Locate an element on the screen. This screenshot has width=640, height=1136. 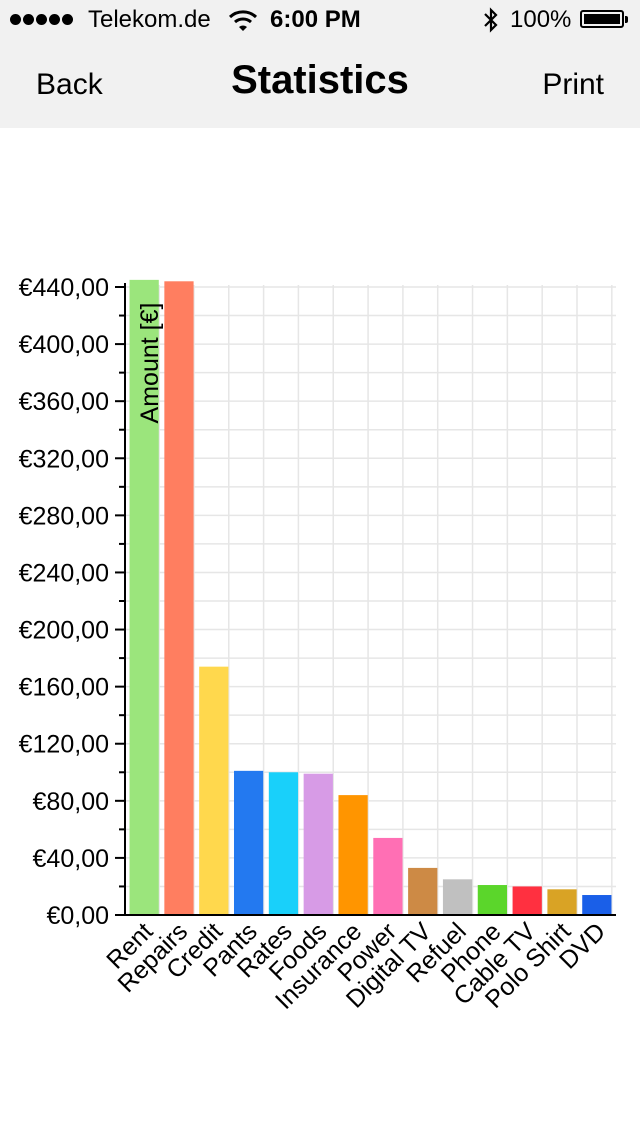
y-tick-label: €160,00 is located at coordinates (64, 688).